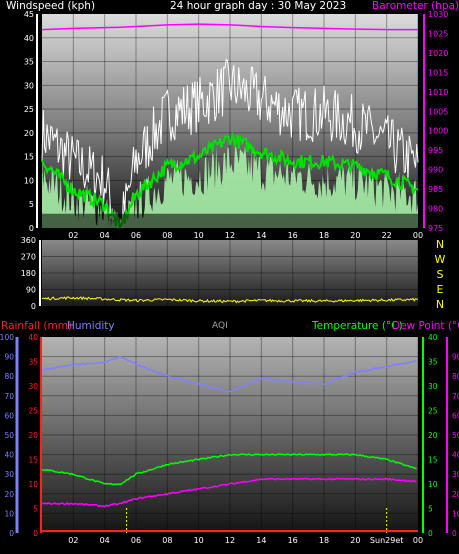 Image resolution: width=459 pixels, height=554 pixels. Describe the element at coordinates (455, 435) in the screenshot. I see `dew-point-tick-label: 50` at that location.